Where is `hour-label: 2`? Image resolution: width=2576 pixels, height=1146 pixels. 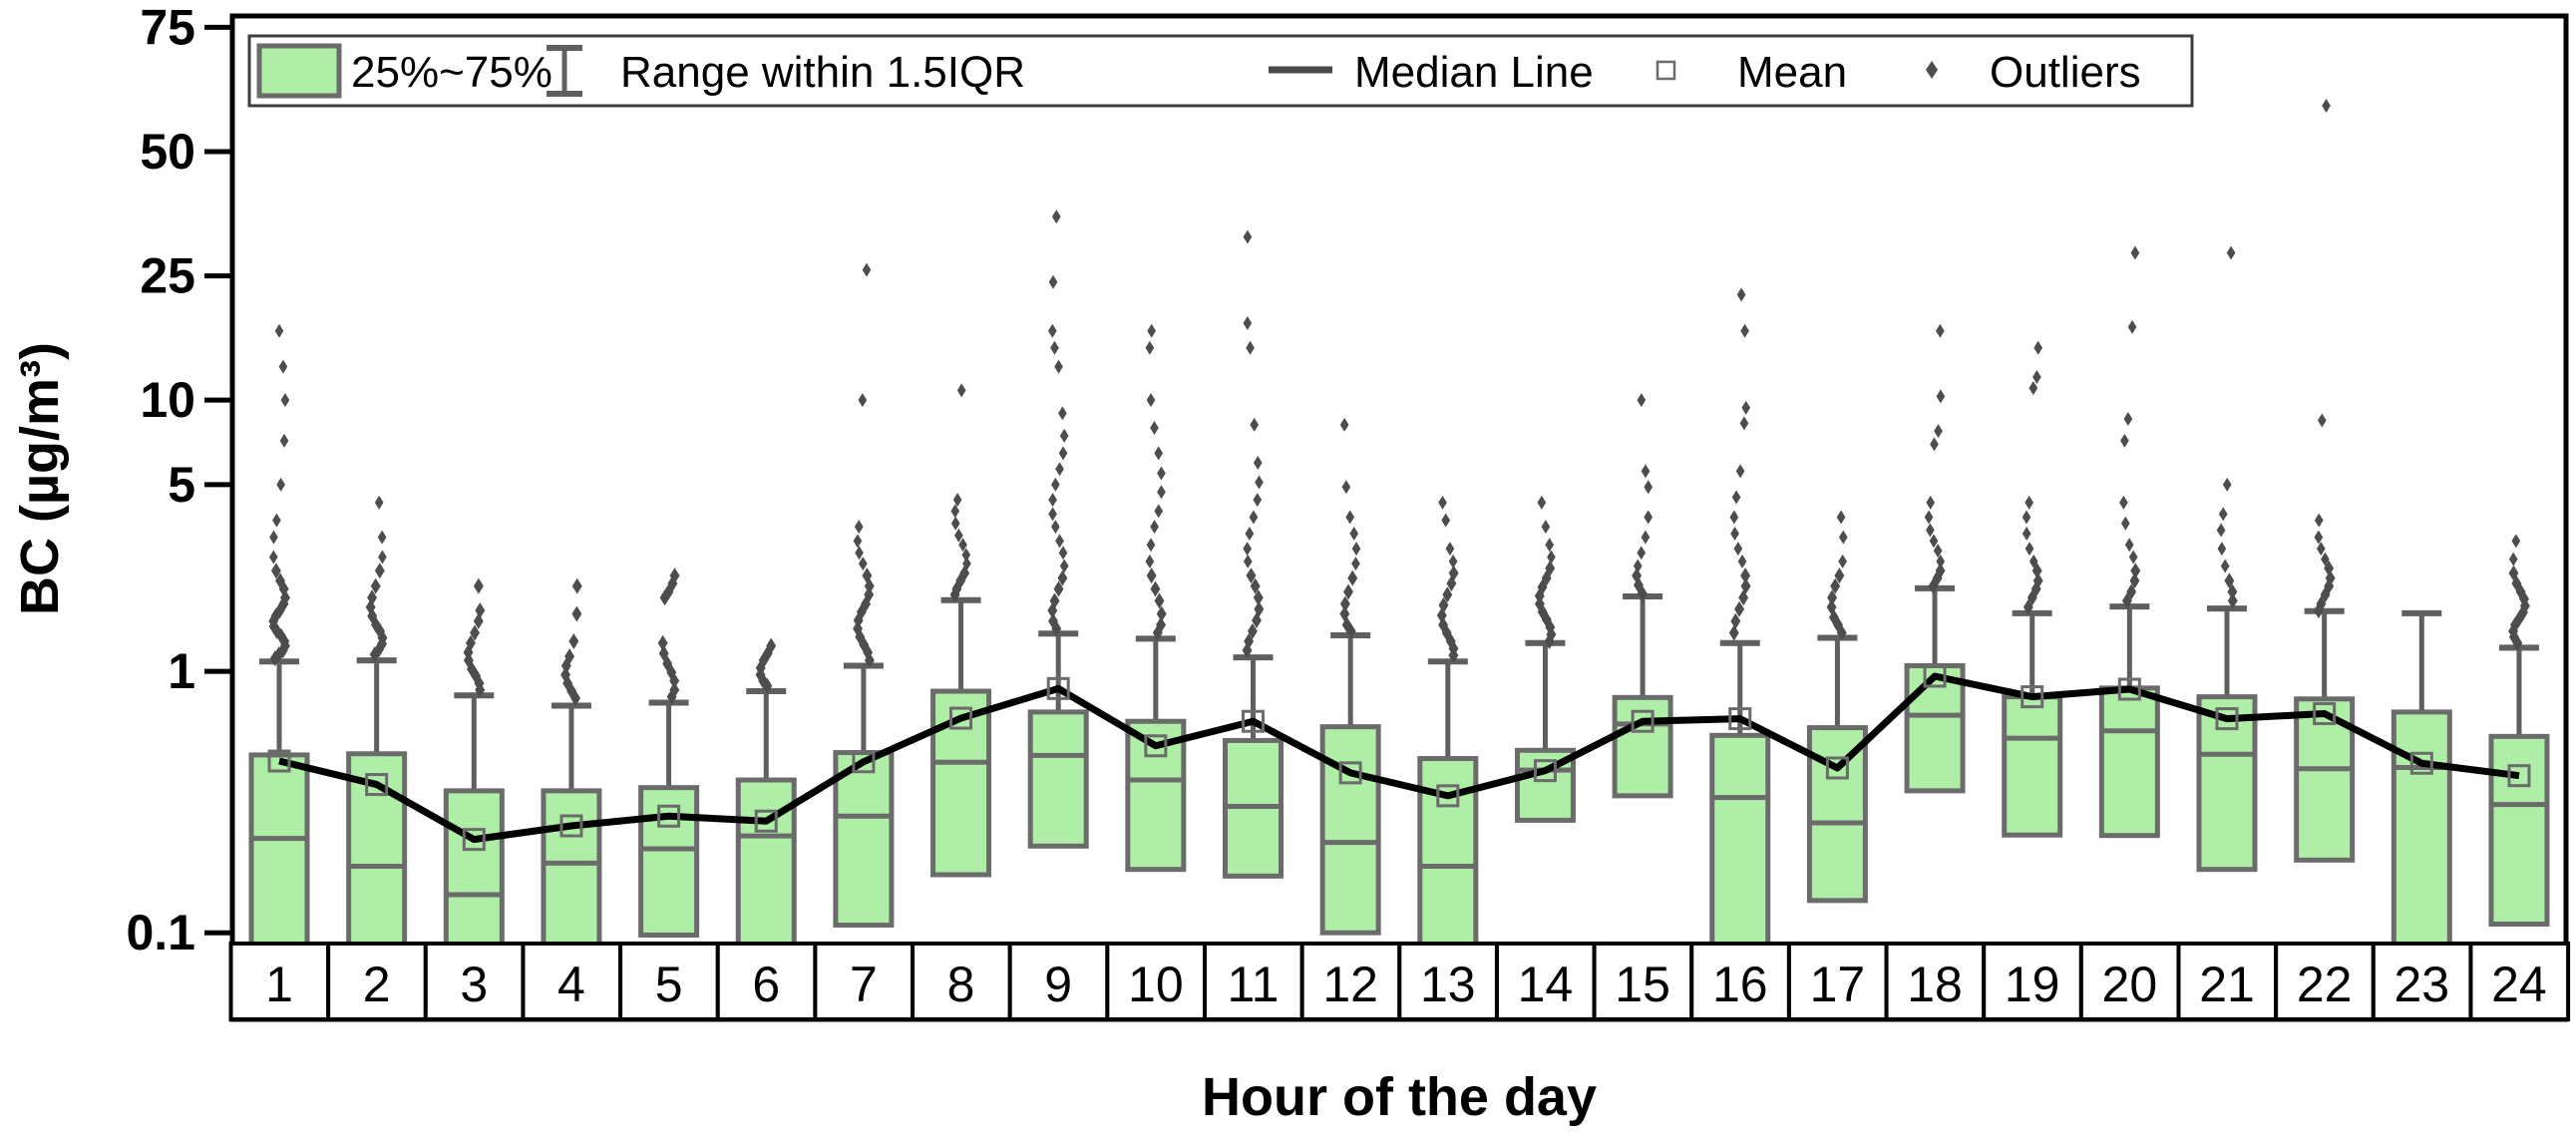
hour-label: 2 is located at coordinates (377, 984).